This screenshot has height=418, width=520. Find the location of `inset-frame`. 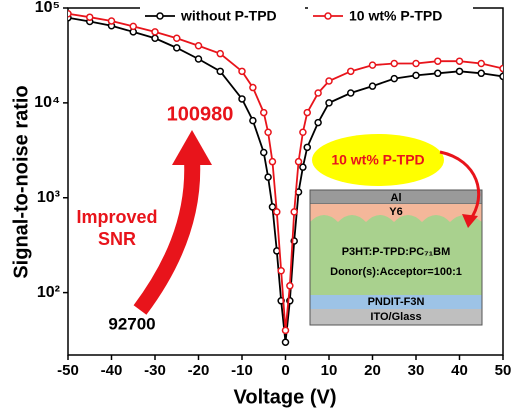

inset-frame is located at coordinates (396, 257).